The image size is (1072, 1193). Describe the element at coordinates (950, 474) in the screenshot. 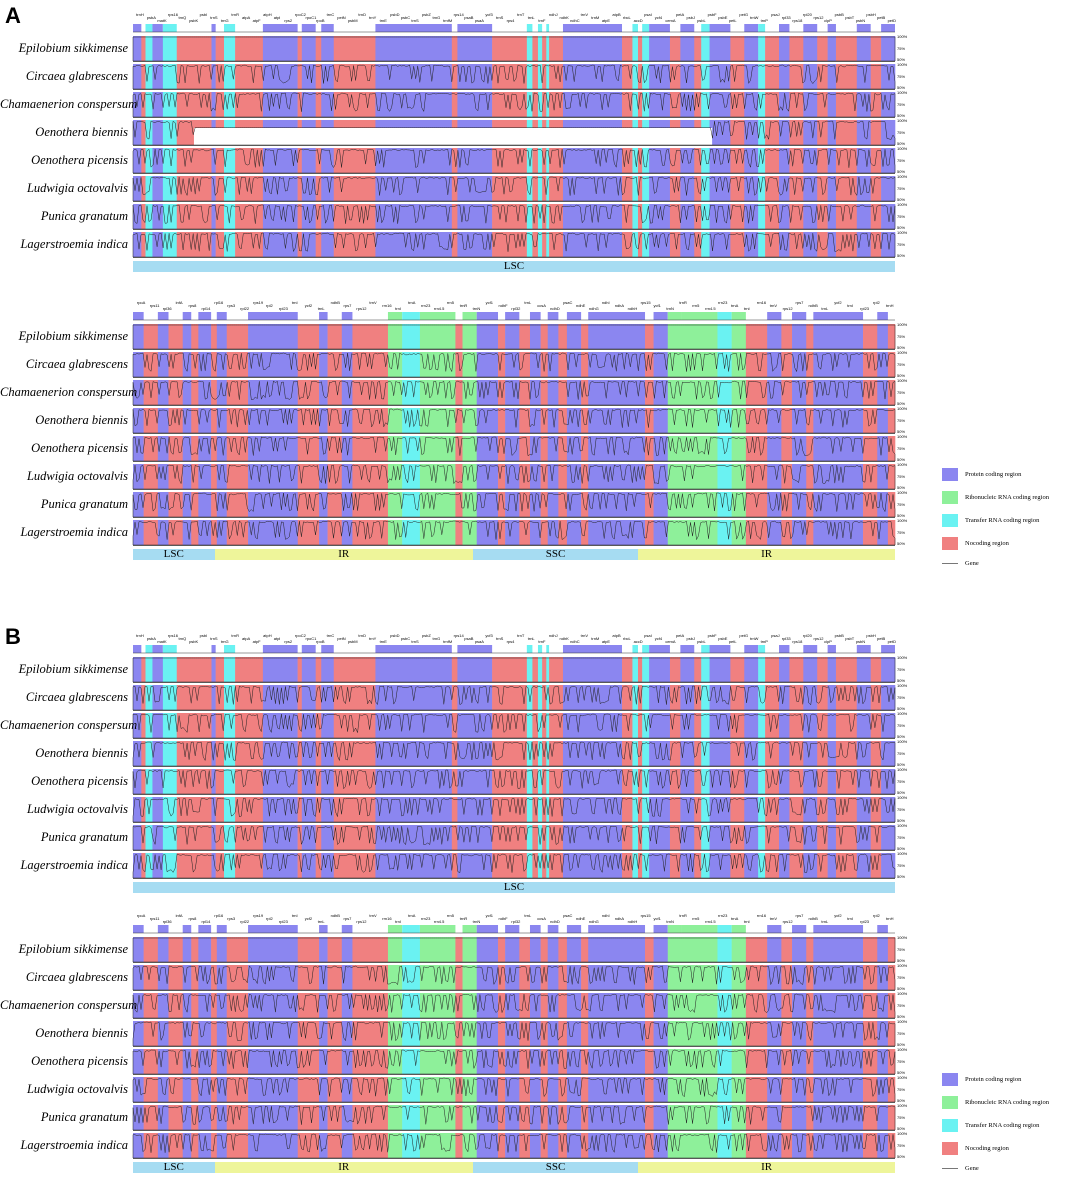

I see `legend-swatch` at that location.